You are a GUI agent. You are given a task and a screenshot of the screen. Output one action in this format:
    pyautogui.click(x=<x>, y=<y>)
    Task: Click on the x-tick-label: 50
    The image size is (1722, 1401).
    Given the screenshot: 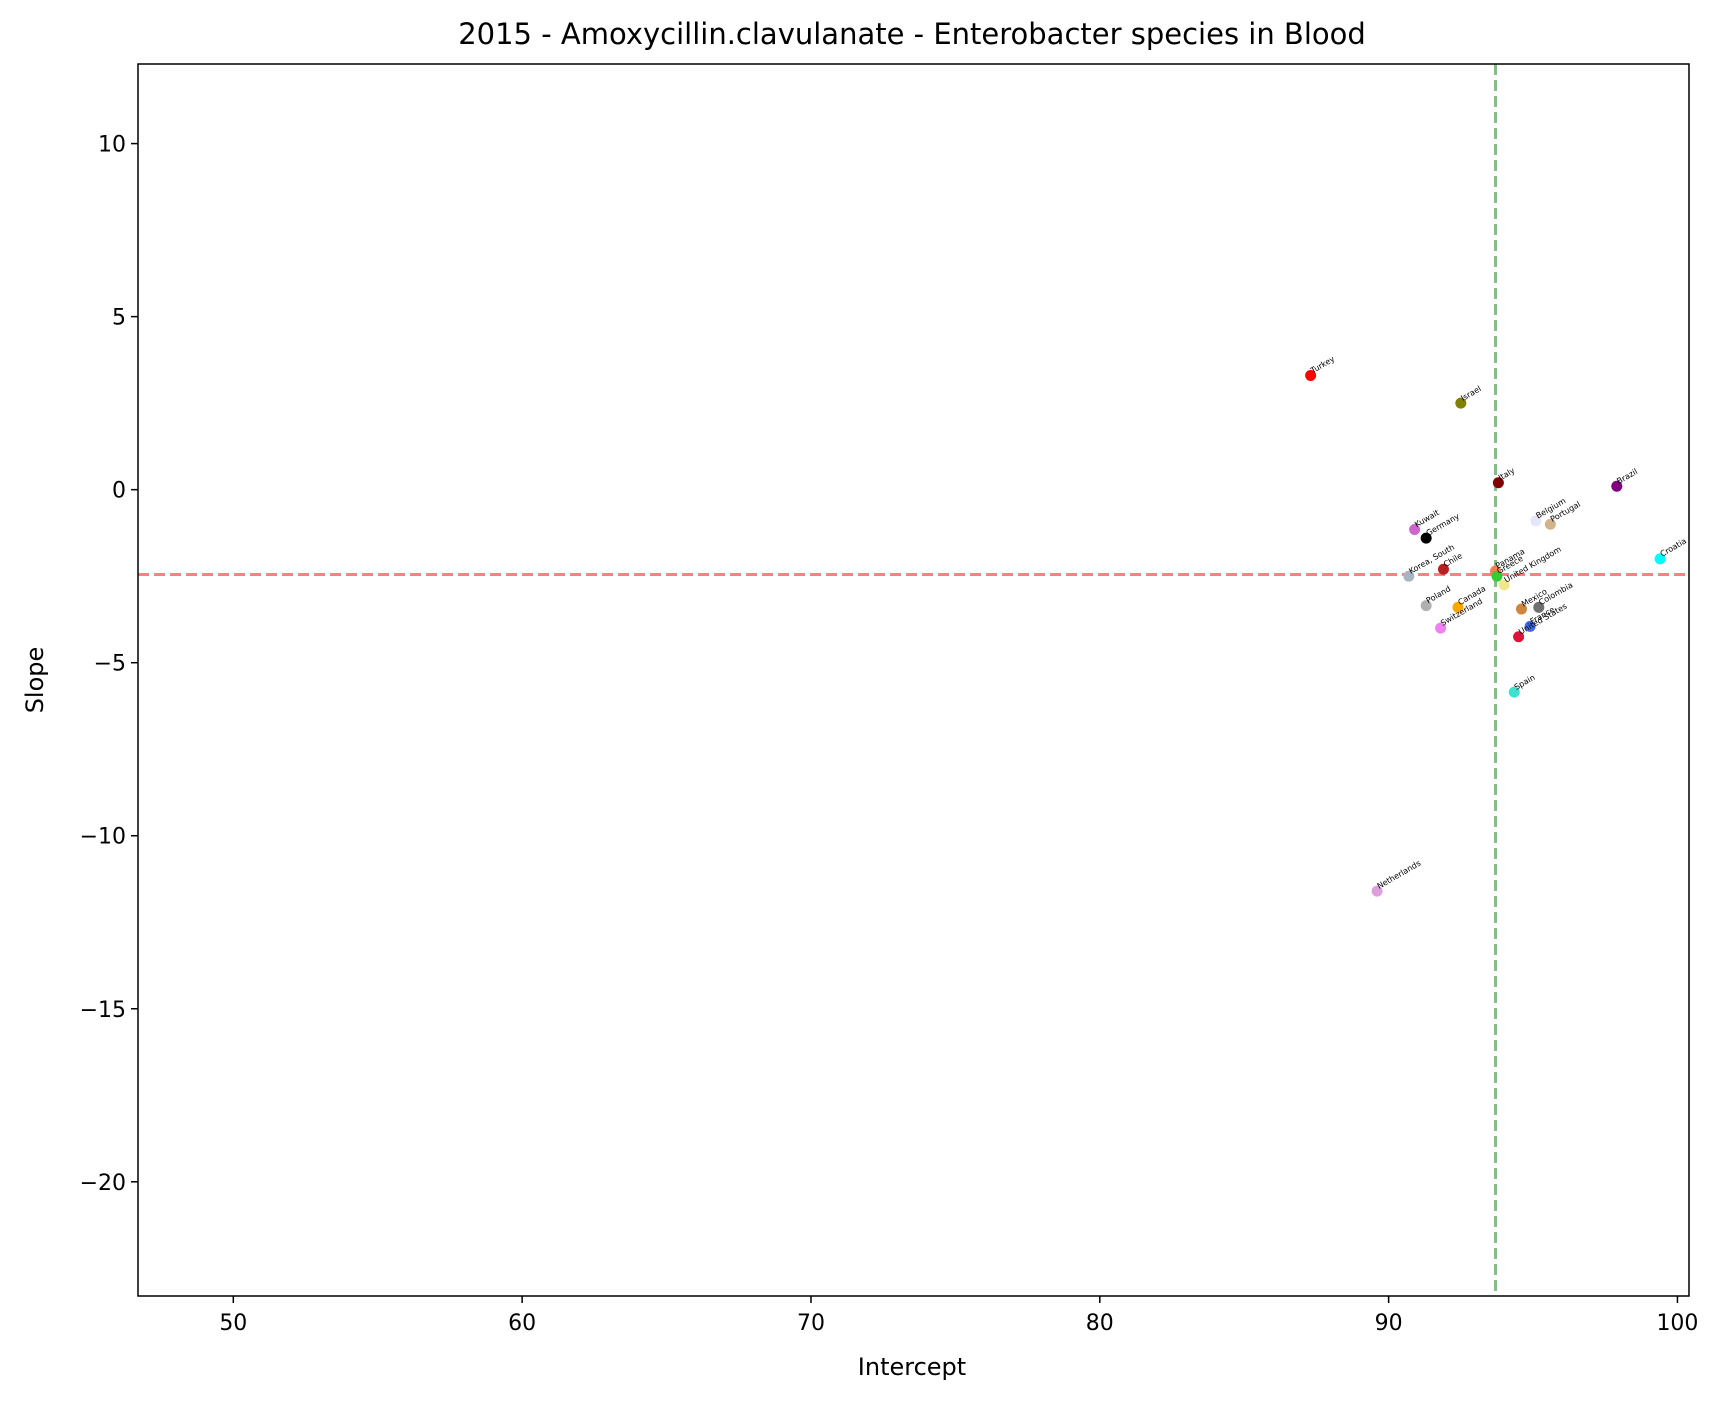 What is the action you would take?
    pyautogui.click(x=233, y=1323)
    